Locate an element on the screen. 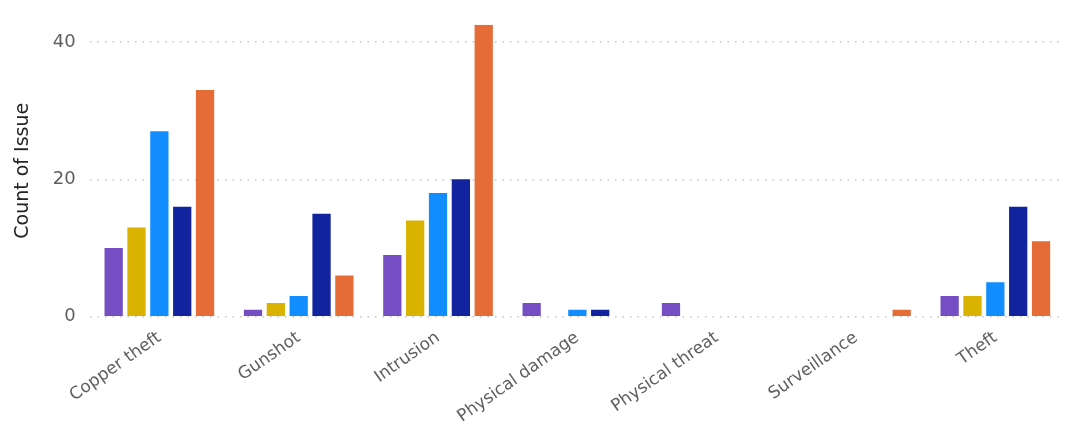 This screenshot has height=430, width=1069. y-tick-label: 0 is located at coordinates (70, 315).